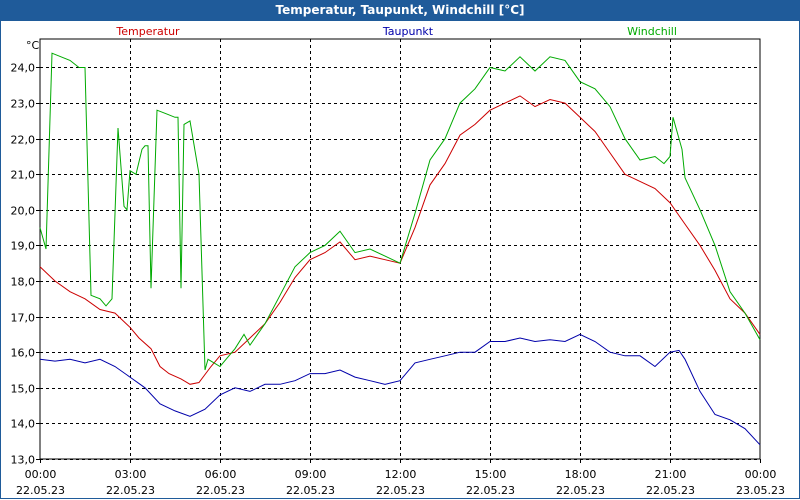 The image size is (800, 500). Describe the element at coordinates (23, 104) in the screenshot. I see `y-tick-label: 23,0` at that location.